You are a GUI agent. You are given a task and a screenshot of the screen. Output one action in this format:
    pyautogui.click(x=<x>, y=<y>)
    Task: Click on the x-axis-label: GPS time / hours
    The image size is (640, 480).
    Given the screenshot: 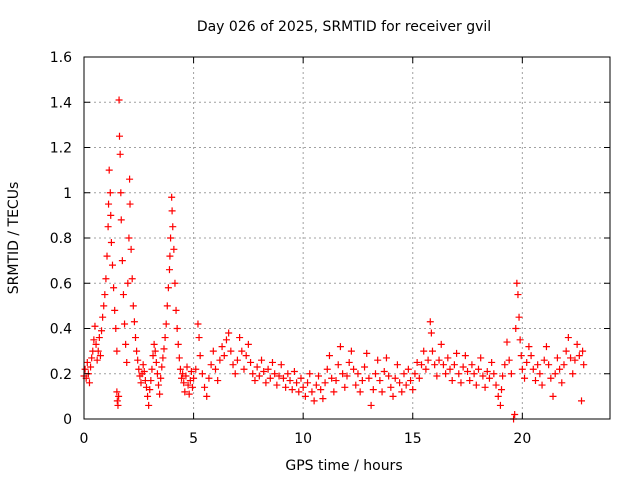 What is the action you would take?
    pyautogui.click(x=343, y=466)
    